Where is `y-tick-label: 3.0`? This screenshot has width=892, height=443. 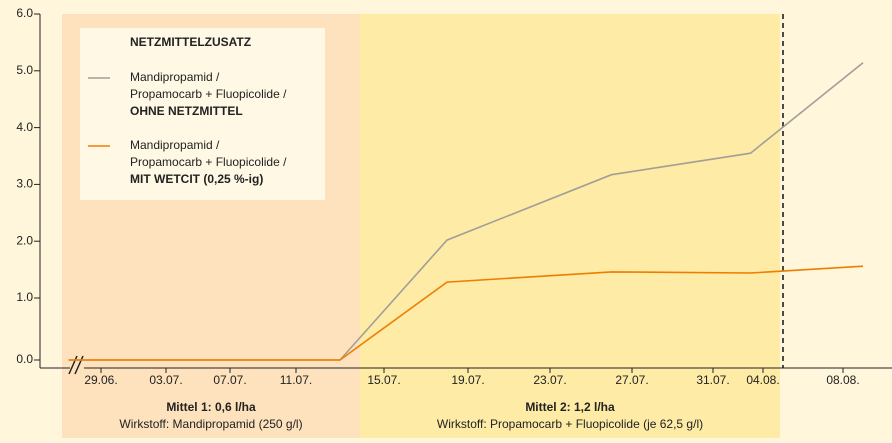 y-tick-label: 3.0 is located at coordinates (24, 184).